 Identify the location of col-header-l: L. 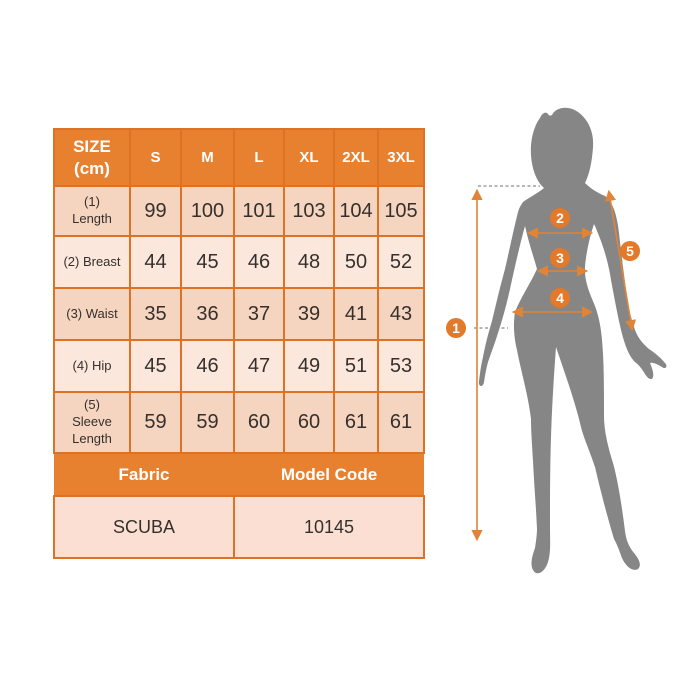
(259, 157).